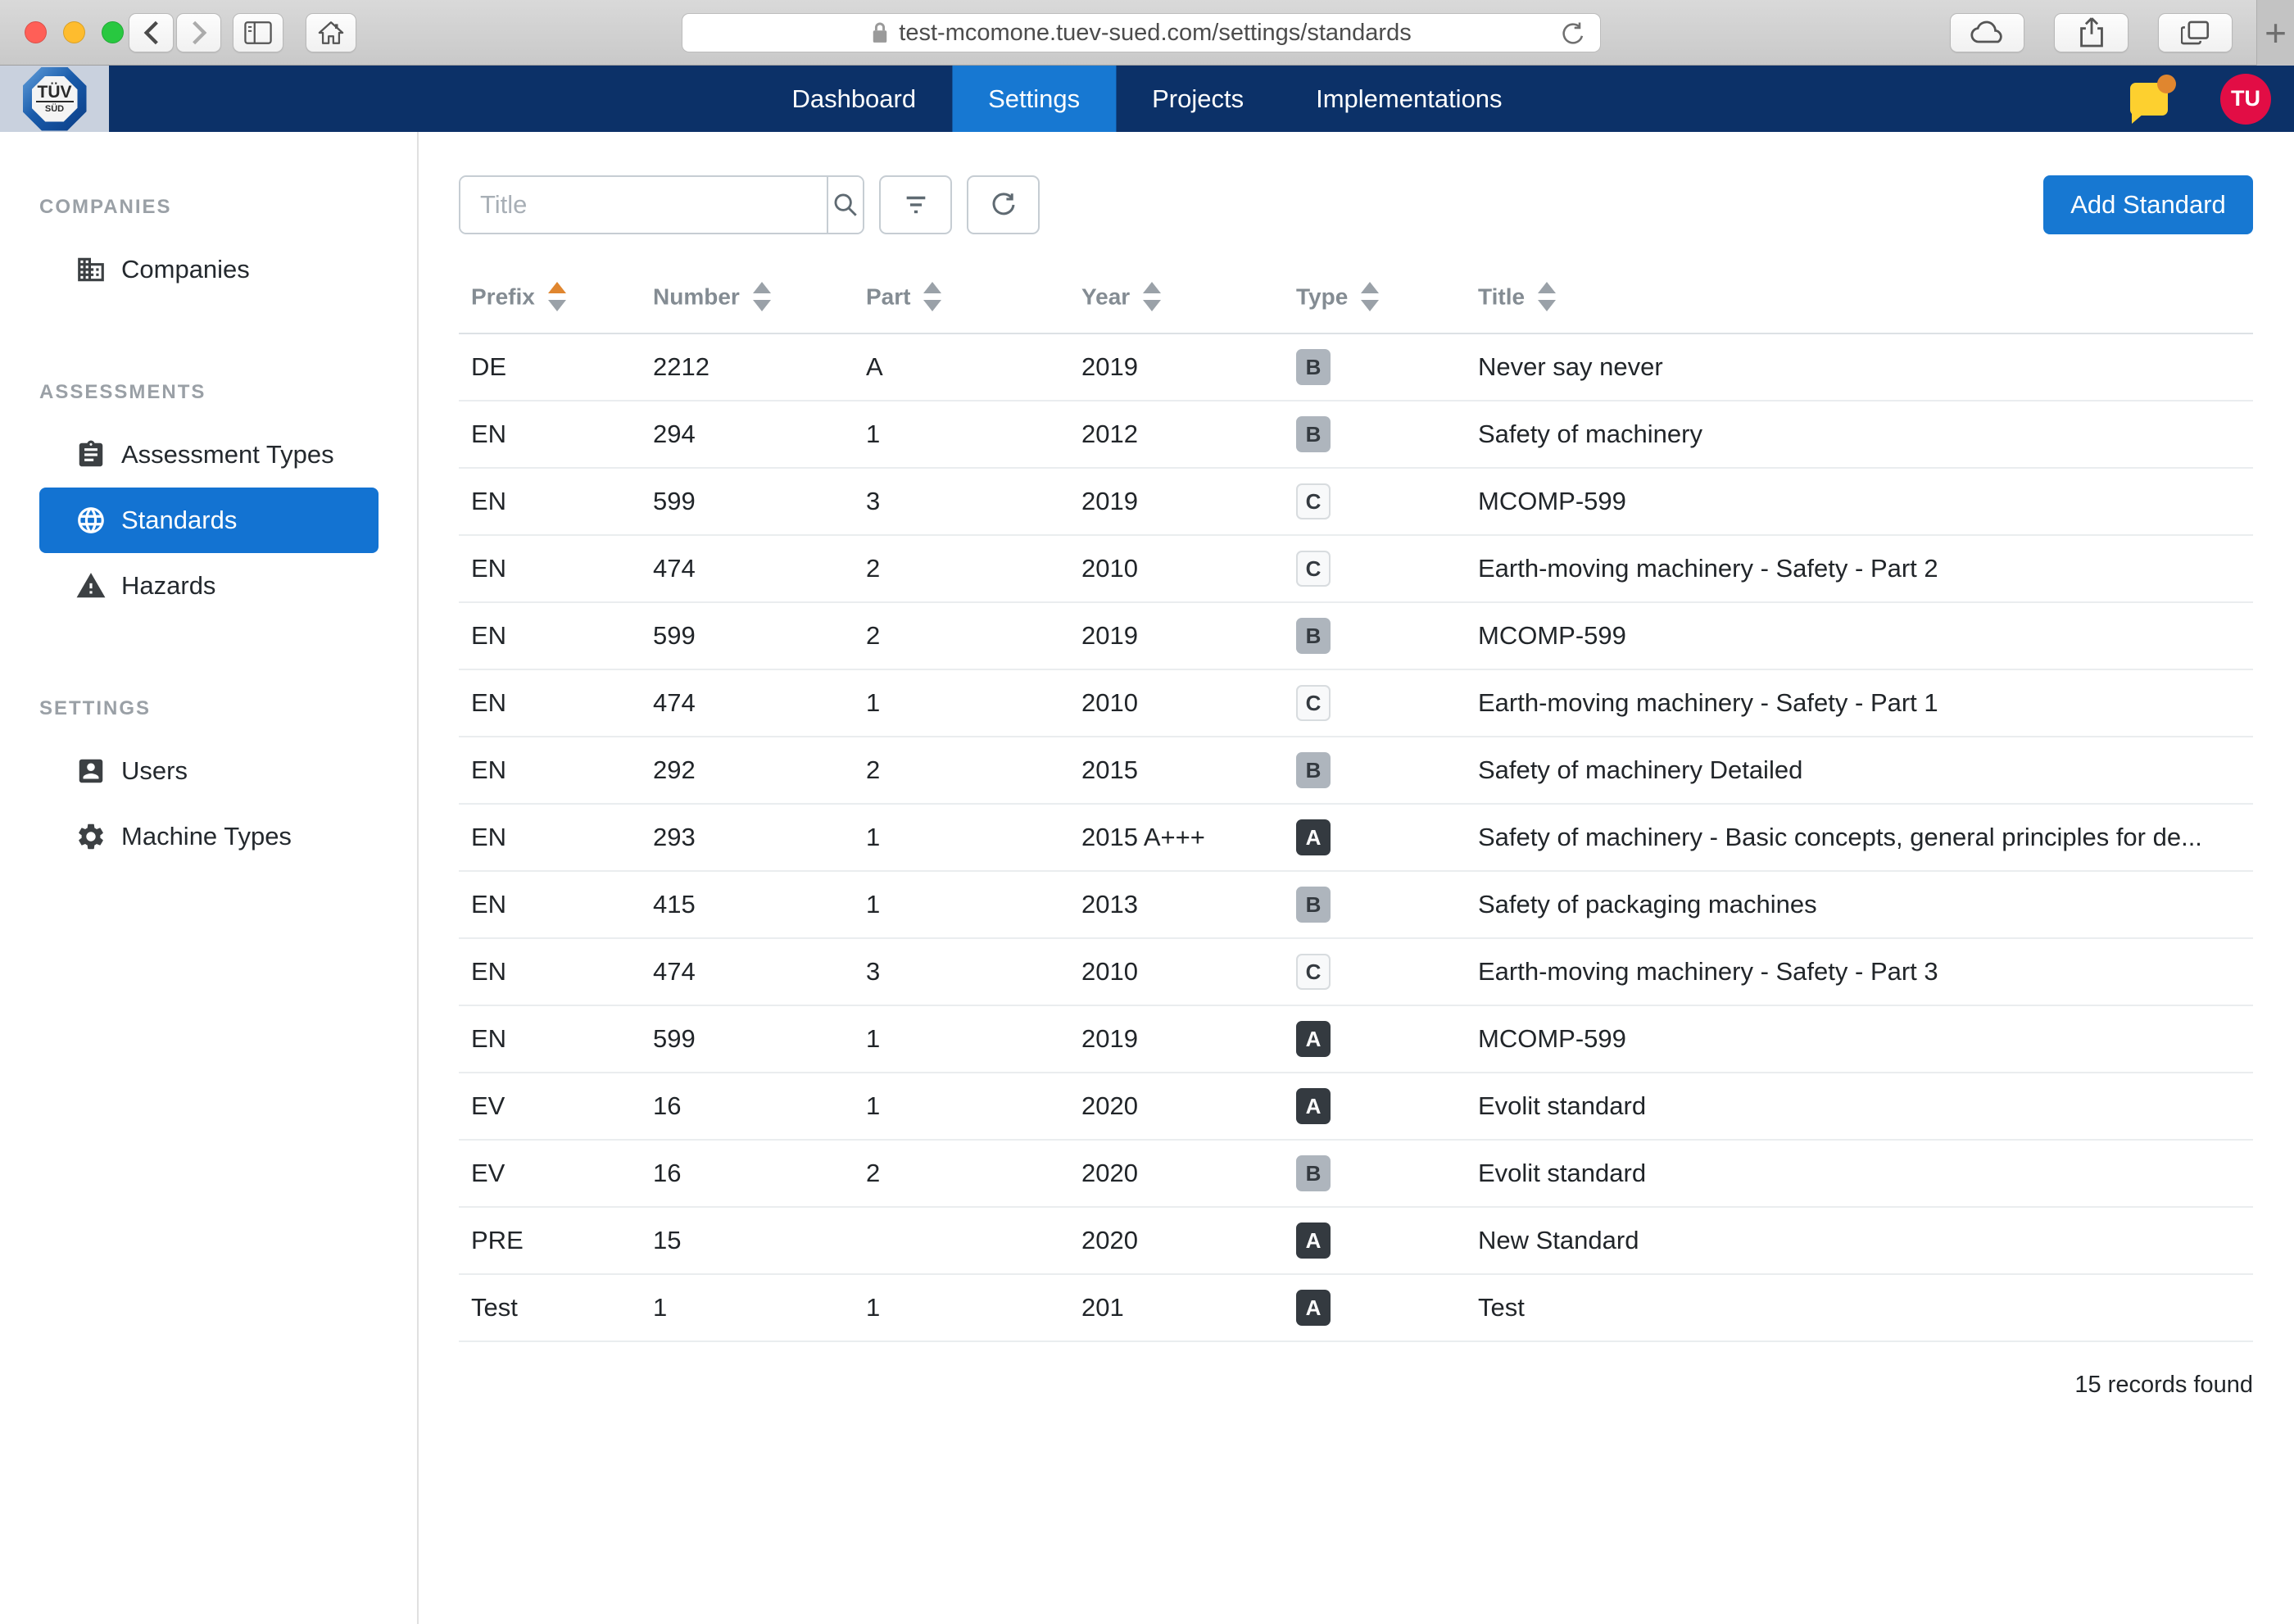 The width and height of the screenshot is (2294, 1624). Describe the element at coordinates (2245, 99) in the screenshot. I see `user-avatar: TU` at that location.